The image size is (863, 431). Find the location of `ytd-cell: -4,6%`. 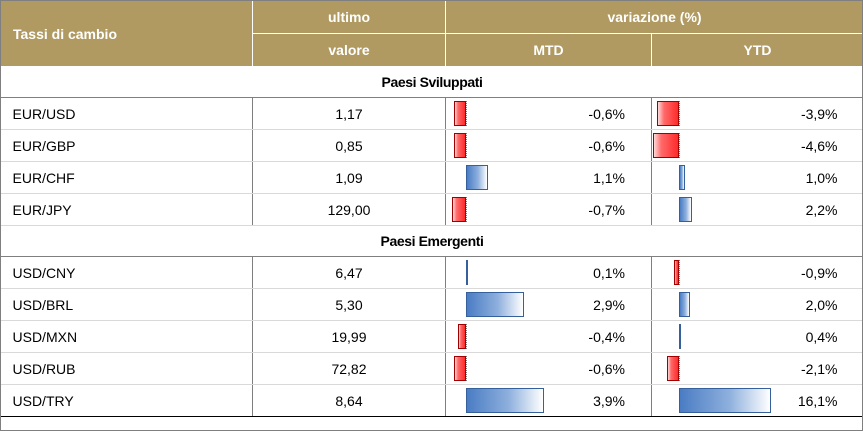

ytd-cell: -4,6% is located at coordinates (757, 145).